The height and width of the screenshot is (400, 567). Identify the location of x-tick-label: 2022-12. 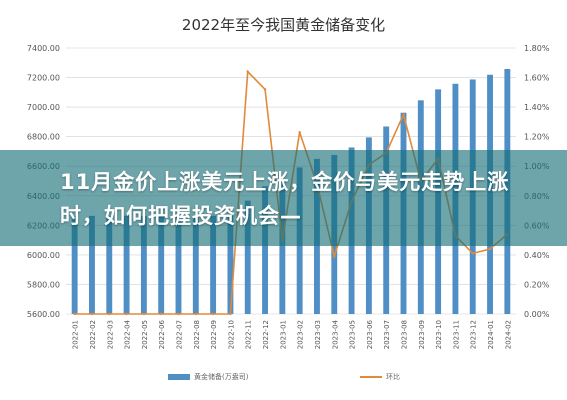
(266, 334).